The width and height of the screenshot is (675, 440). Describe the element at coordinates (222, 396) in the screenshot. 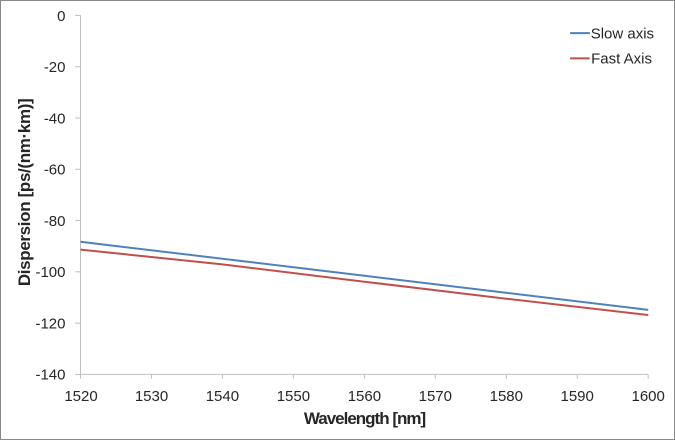

I see `svg-text: 1540` at that location.